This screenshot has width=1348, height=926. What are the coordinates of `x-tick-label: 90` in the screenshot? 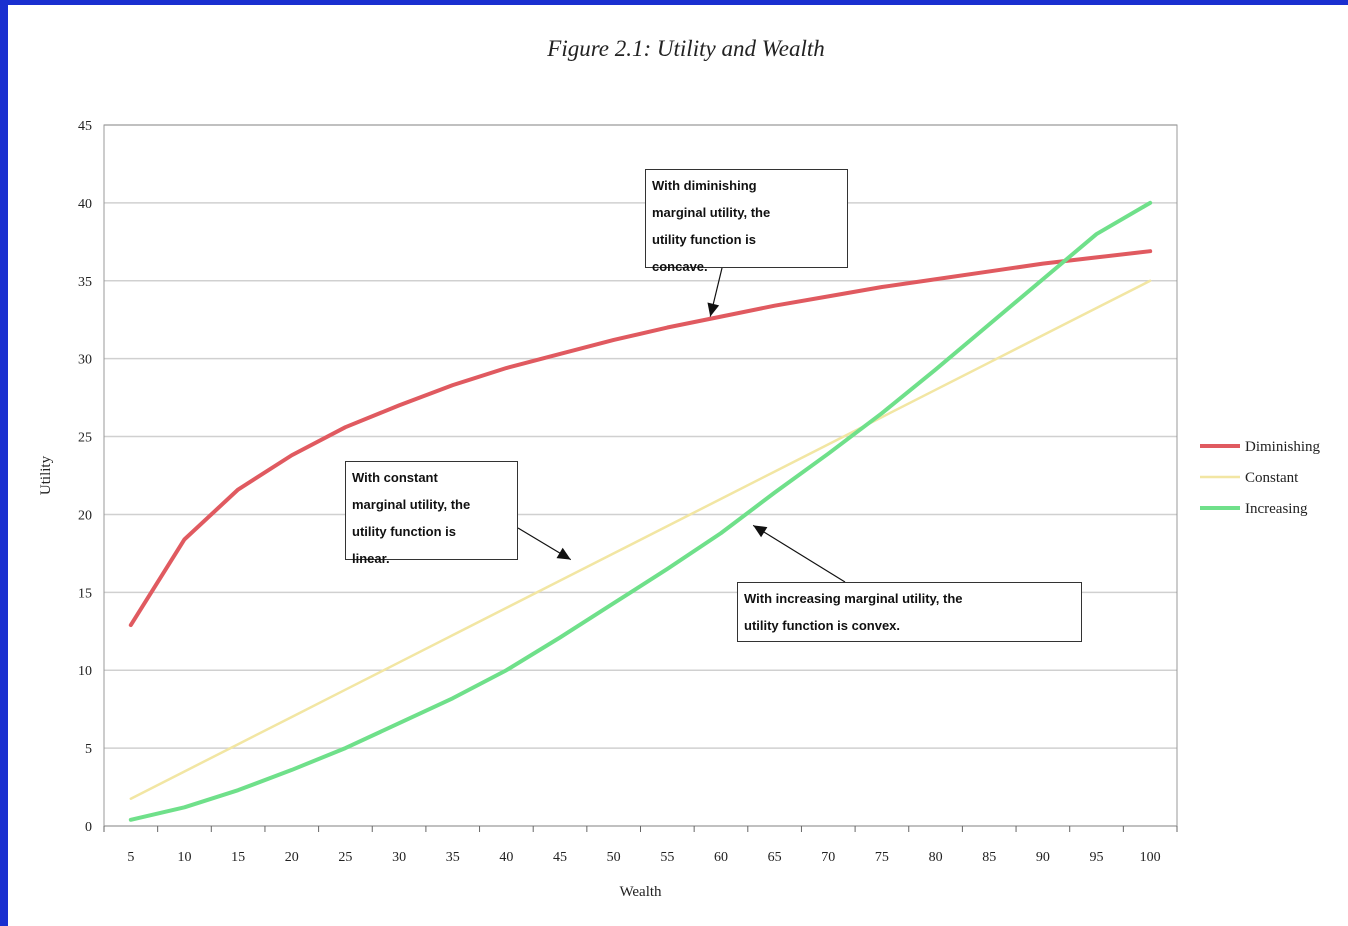 It's located at (1043, 857).